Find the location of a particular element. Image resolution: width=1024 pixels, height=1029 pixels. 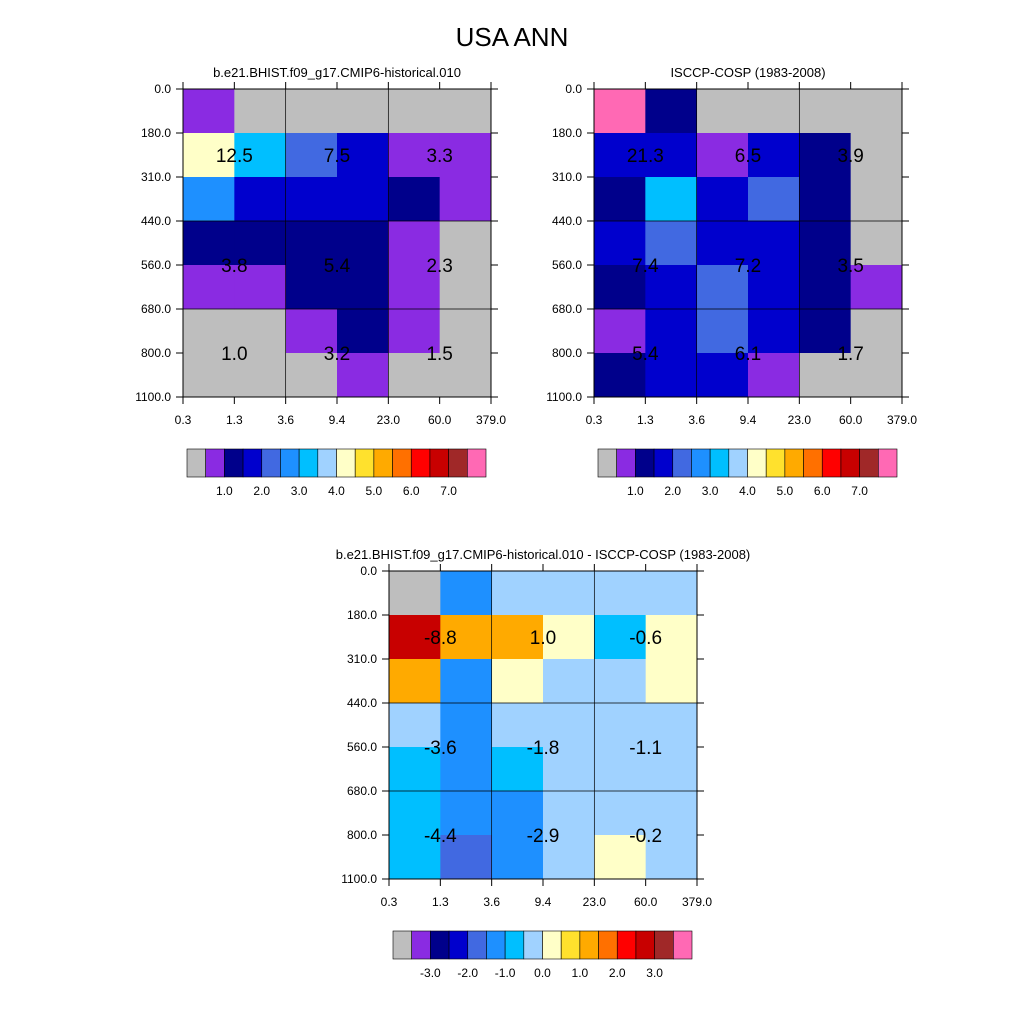

box-value-label: -0.6 is located at coordinates (645, 638).